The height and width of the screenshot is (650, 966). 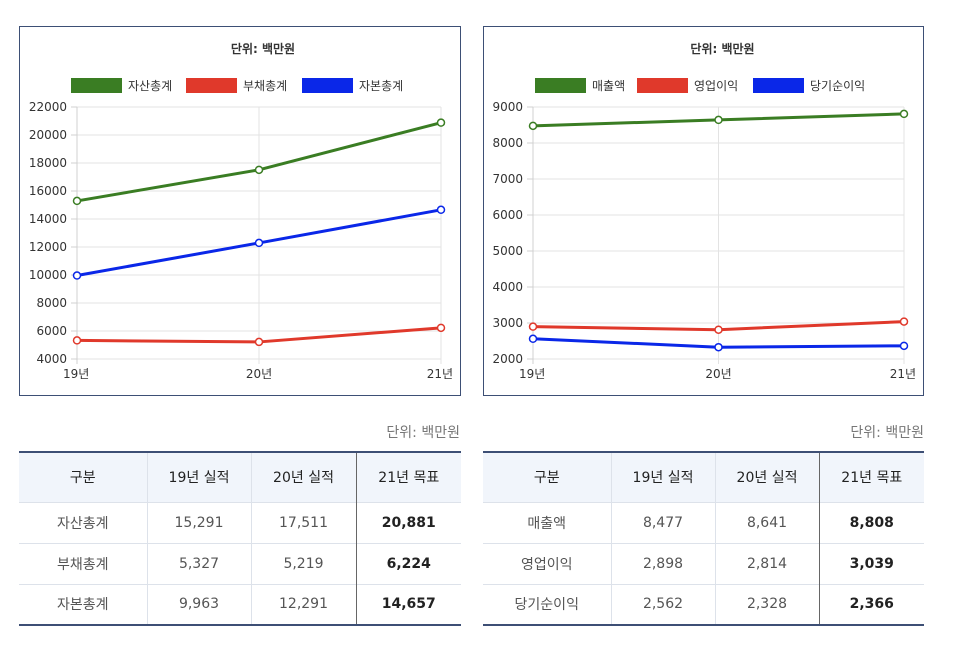 What do you see at coordinates (871, 522) in the screenshot?
I see `cell-21-target: 8,808` at bounding box center [871, 522].